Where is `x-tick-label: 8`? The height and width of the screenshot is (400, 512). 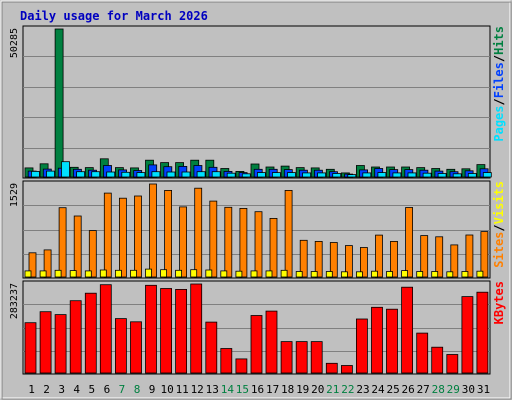
x-tick-label: 8 is located at coordinates (137, 389).